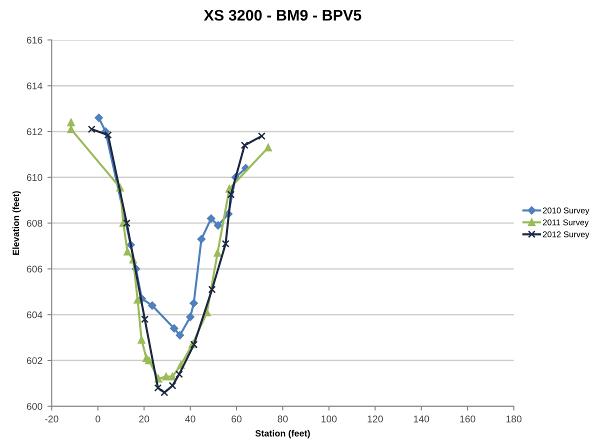 This screenshot has height=444, width=608. Describe the element at coordinates (237, 419) in the screenshot. I see `x-tick-label: 60` at that location.